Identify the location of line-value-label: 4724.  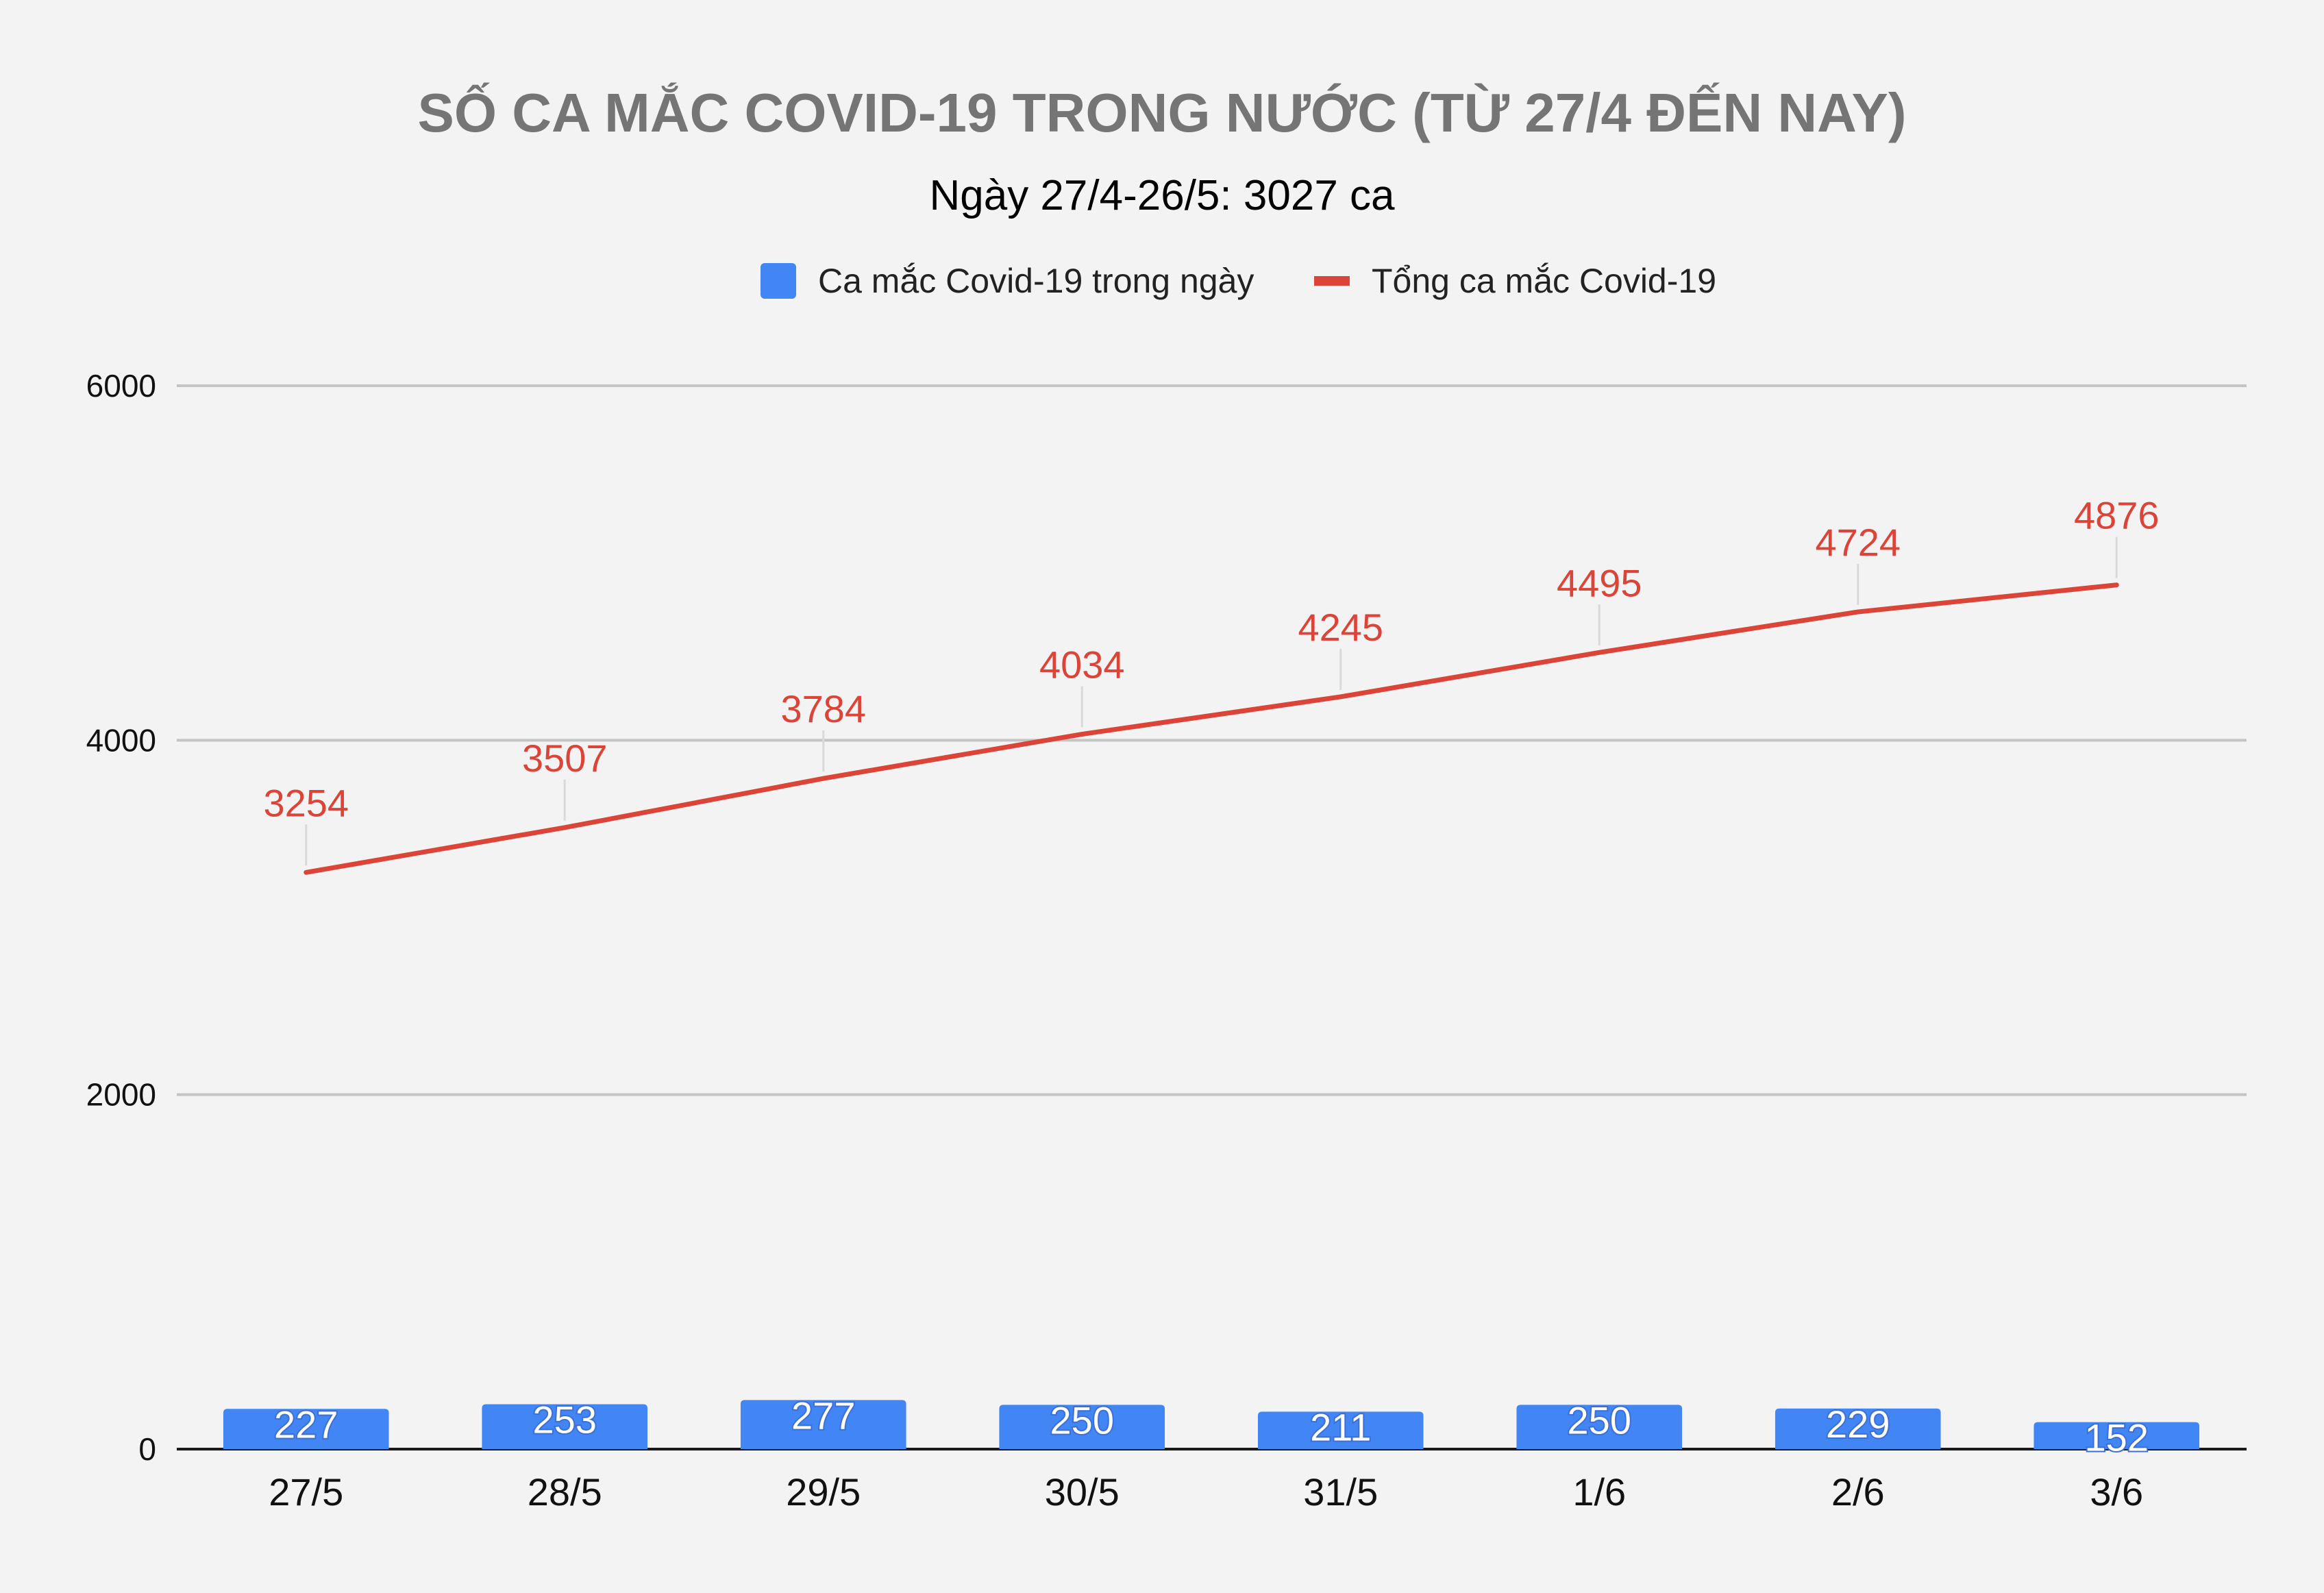
(1858, 542).